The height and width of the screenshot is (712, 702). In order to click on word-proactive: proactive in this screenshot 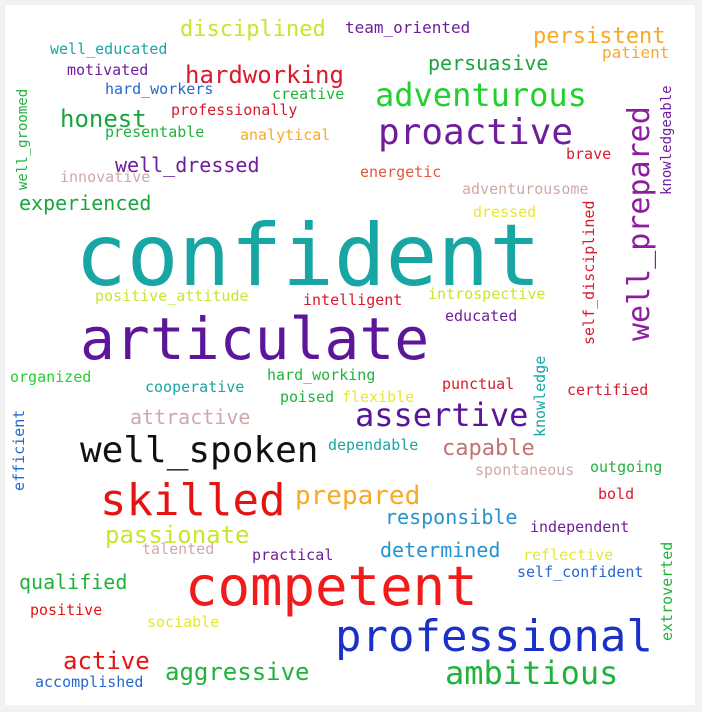, I will do `click(476, 132)`.